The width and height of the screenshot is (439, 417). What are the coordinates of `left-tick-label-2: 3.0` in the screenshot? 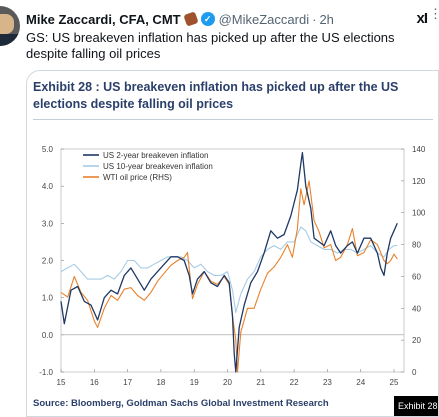 It's located at (48, 223).